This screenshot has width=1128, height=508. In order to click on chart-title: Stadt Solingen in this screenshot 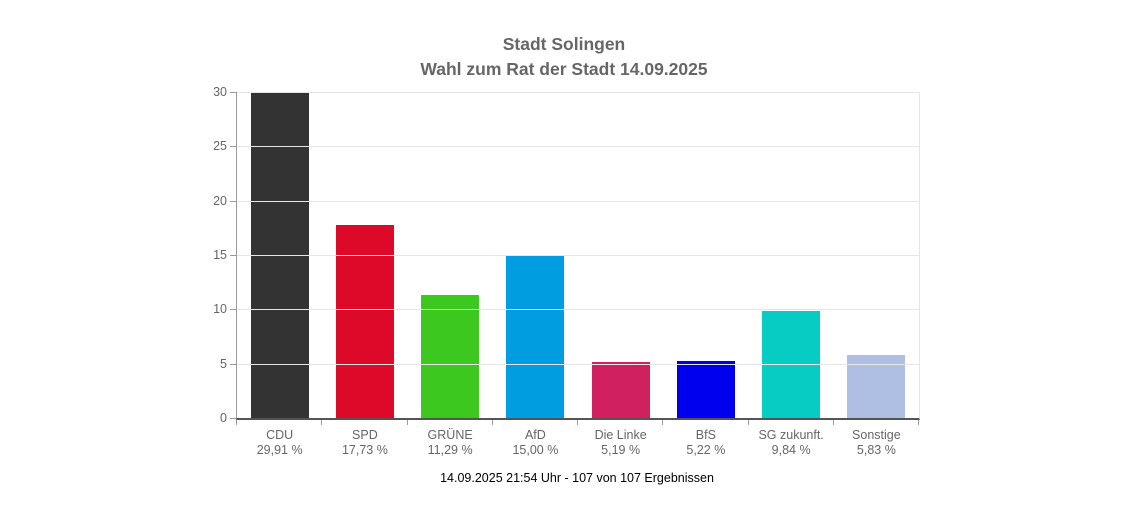, I will do `click(564, 44)`.